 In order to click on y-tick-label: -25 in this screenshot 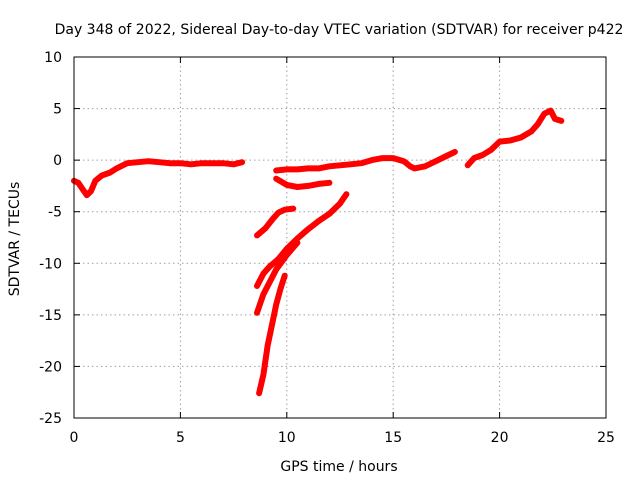, I will do `click(50, 419)`.